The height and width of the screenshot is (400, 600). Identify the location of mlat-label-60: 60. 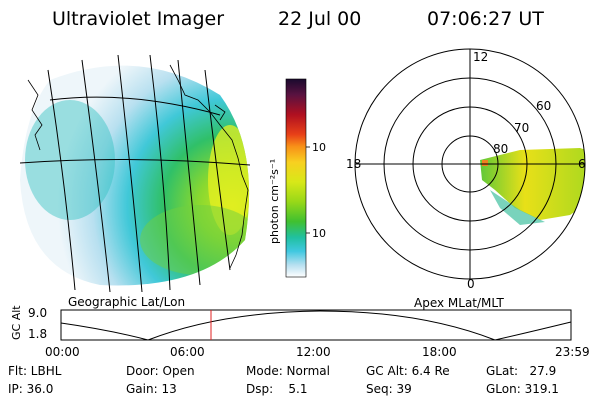
(543, 106).